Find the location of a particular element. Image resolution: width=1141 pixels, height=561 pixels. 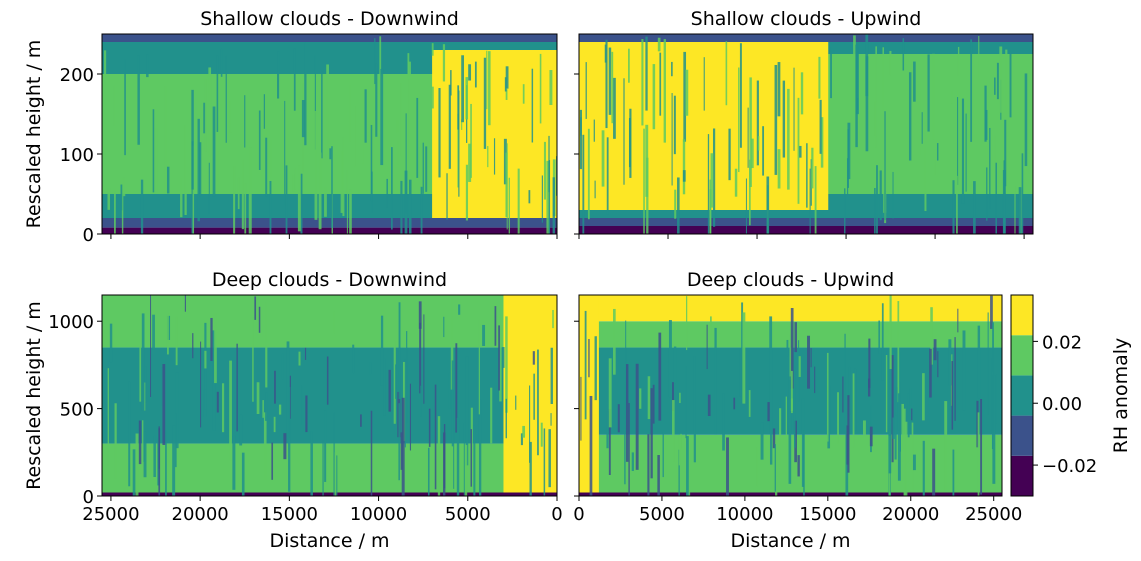

x-axis-label: Distance / m is located at coordinates (329, 541).